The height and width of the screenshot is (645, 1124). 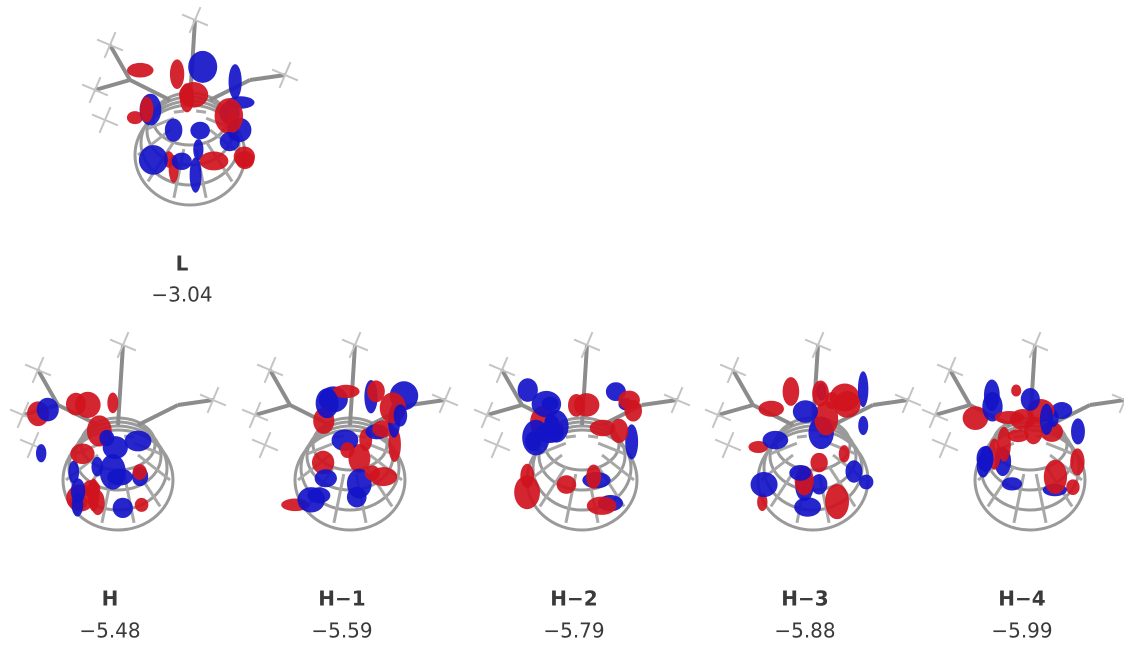 I want to click on orbital-label: H−2, so click(x=573, y=599).